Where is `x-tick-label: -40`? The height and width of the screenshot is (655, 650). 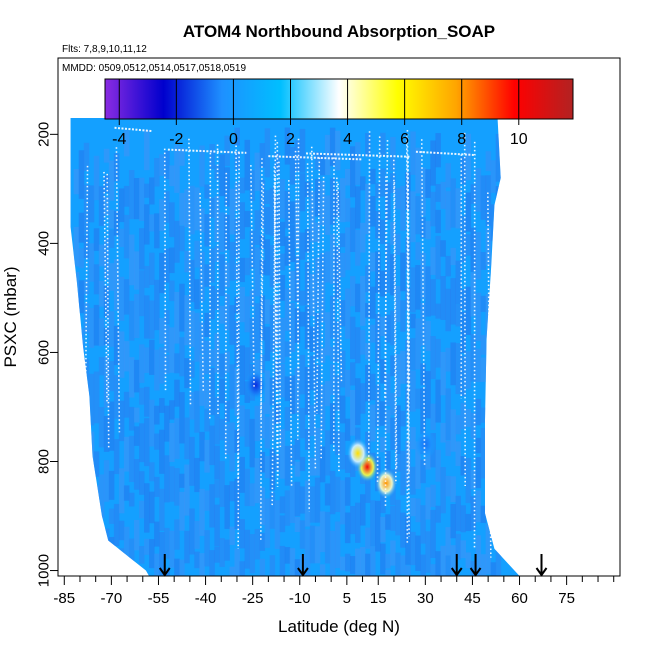 x-tick-label: -40 is located at coordinates (206, 598).